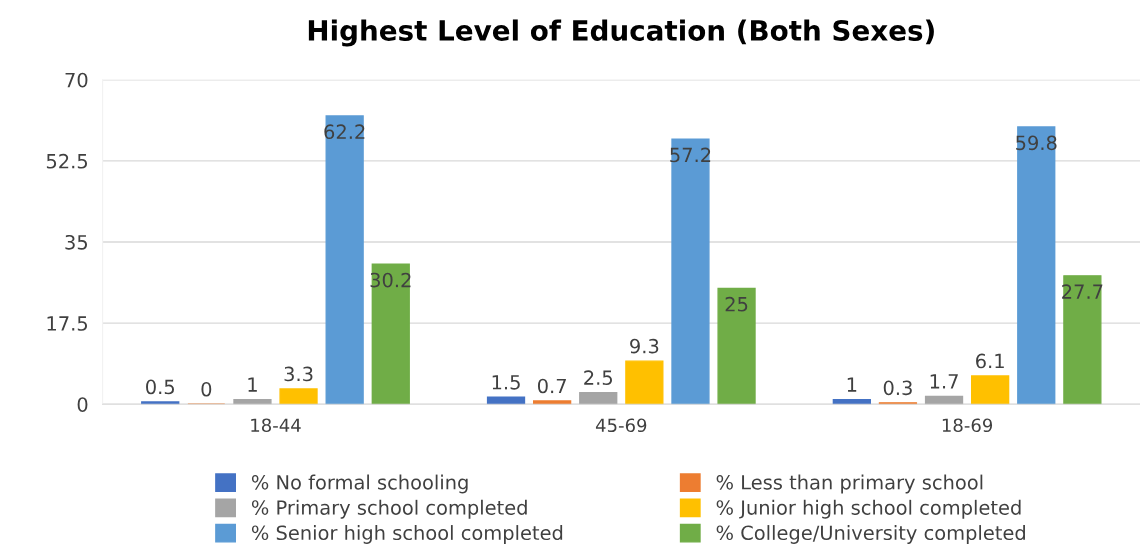 The height and width of the screenshot is (550, 1140). Describe the element at coordinates (644, 346) in the screenshot. I see `data-label: 9.3` at that location.